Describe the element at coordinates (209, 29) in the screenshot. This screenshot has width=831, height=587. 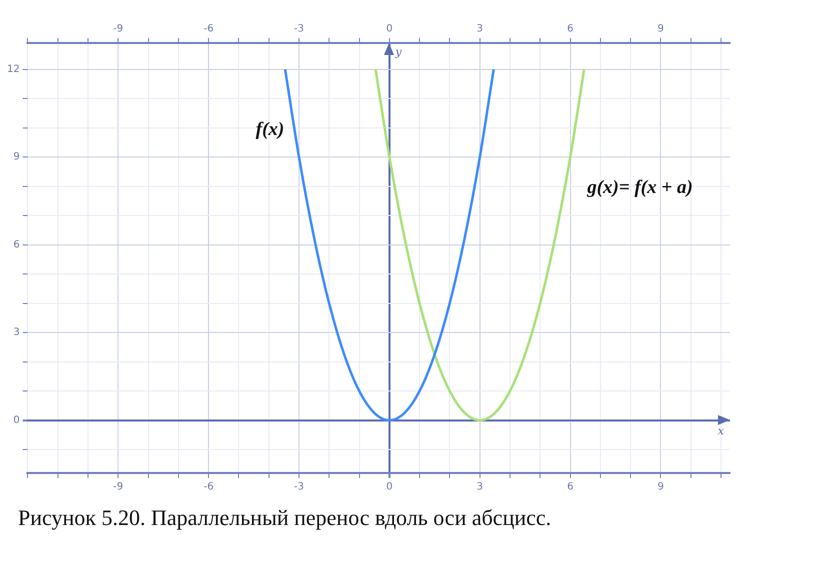
I see `x-tick-label: -6` at that location.